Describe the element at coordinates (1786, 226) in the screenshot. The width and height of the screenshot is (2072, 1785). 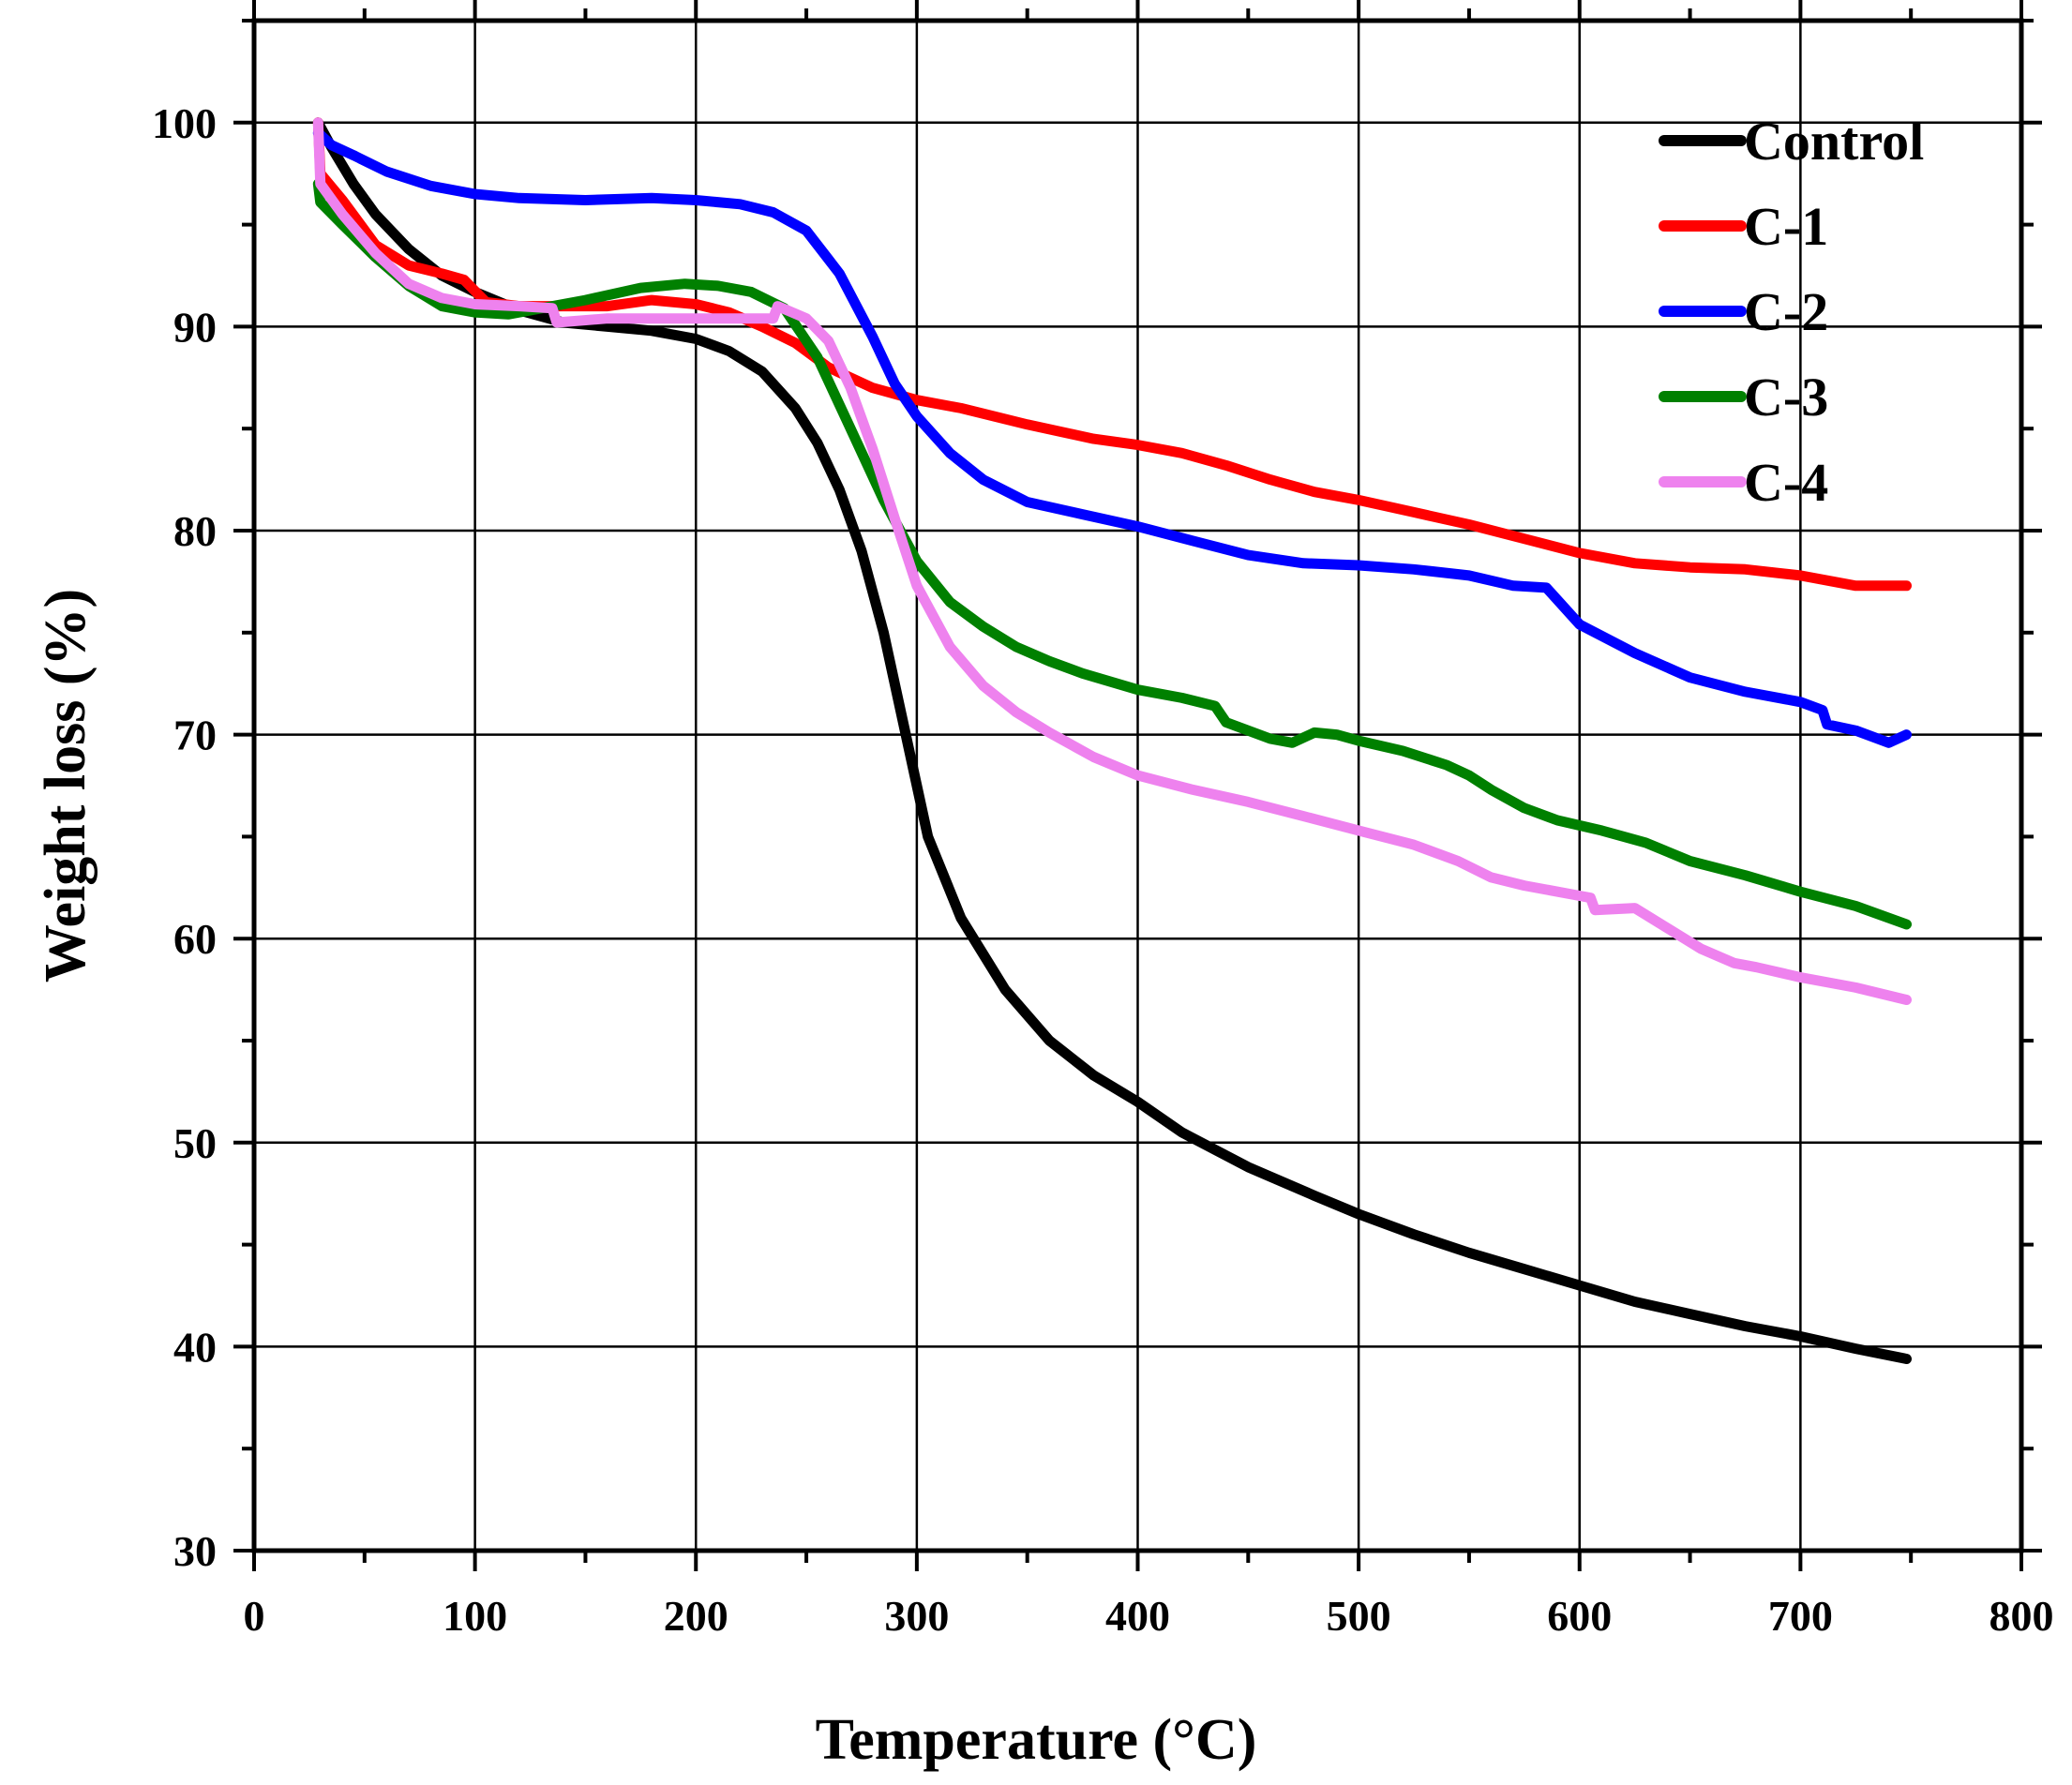
I see `legend-label-c-1: C-1` at that location.